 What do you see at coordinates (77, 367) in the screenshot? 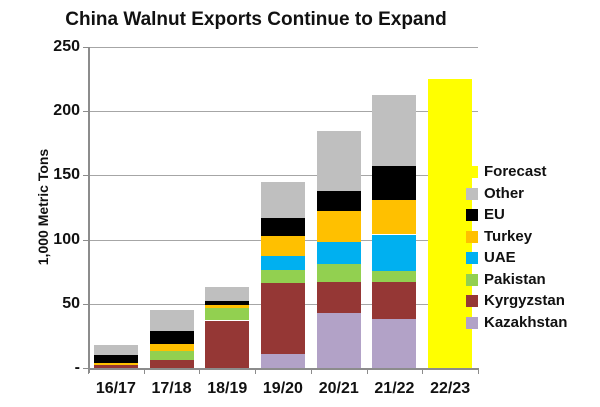
I see `y-tick-label: -` at bounding box center [77, 367].